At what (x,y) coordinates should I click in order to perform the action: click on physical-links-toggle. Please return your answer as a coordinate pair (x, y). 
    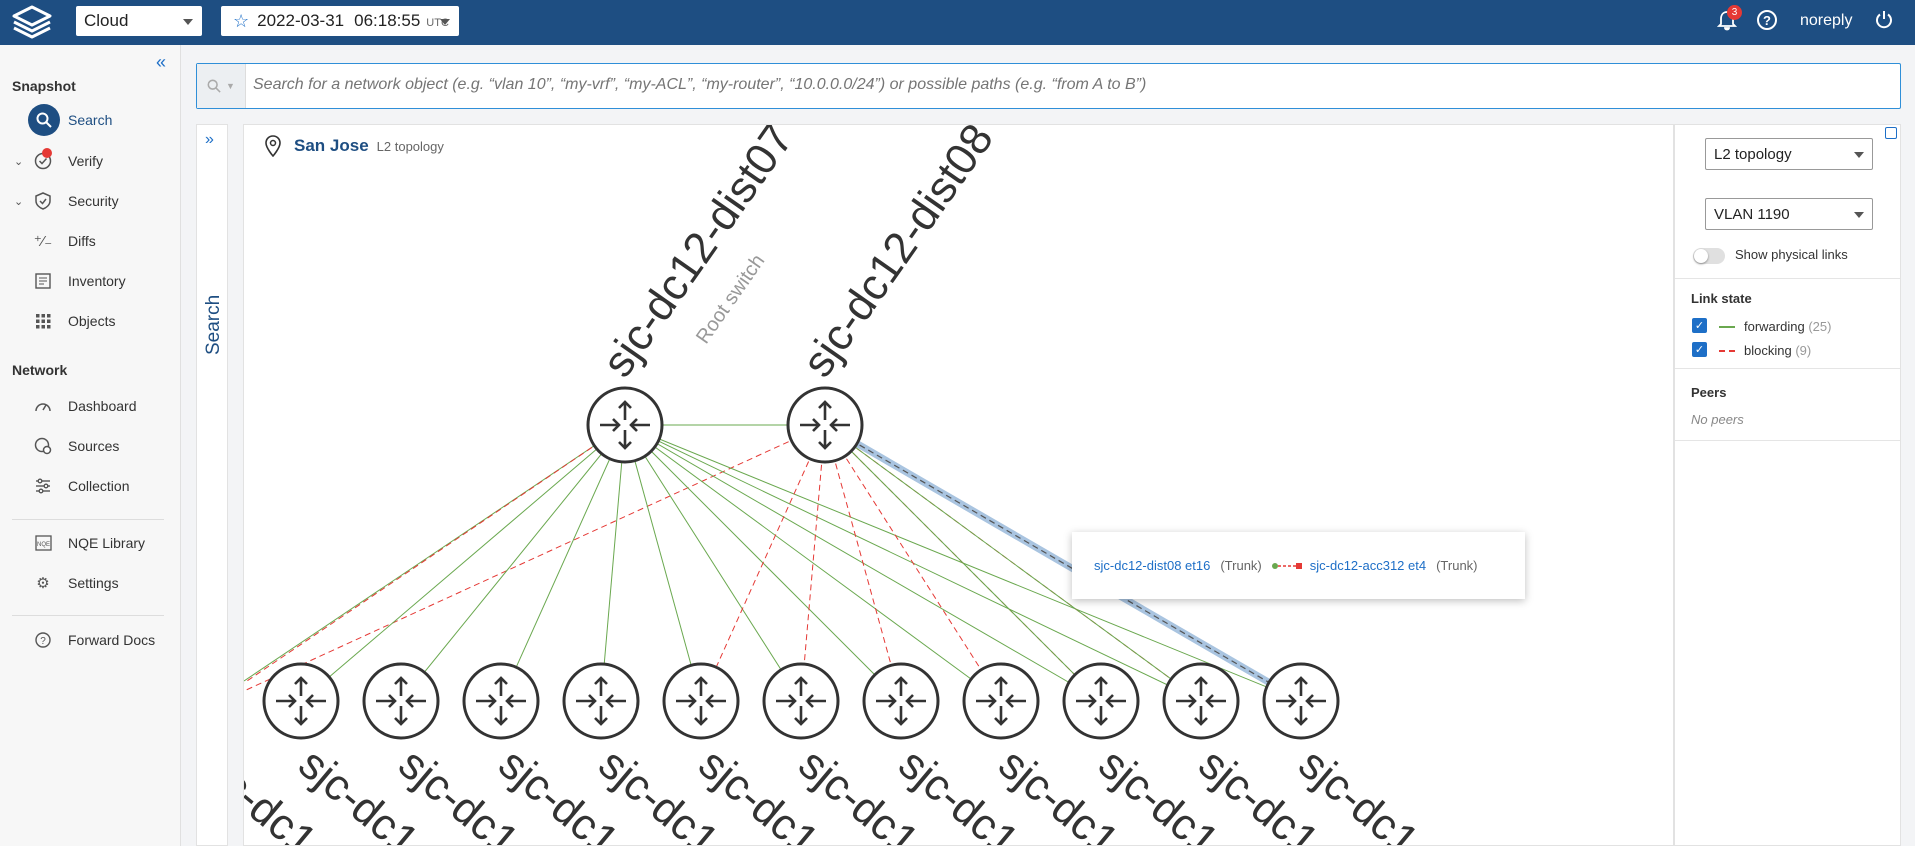
    Looking at the image, I should click on (1709, 256).